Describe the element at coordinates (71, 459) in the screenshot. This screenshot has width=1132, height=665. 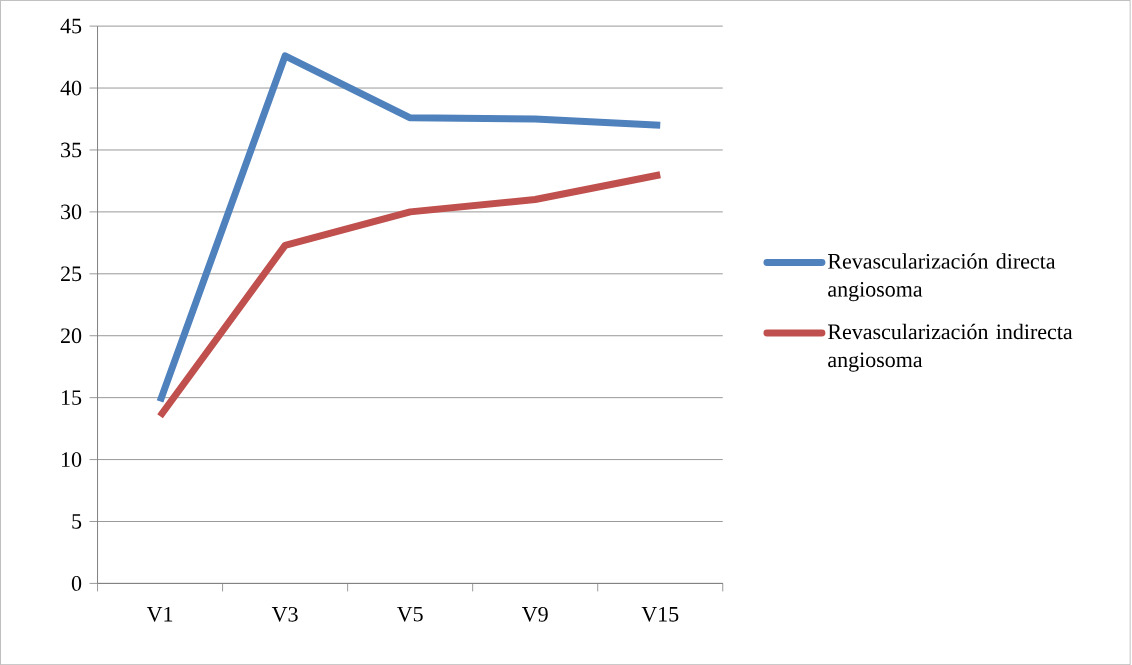
I see `y-tick-label: 10` at that location.